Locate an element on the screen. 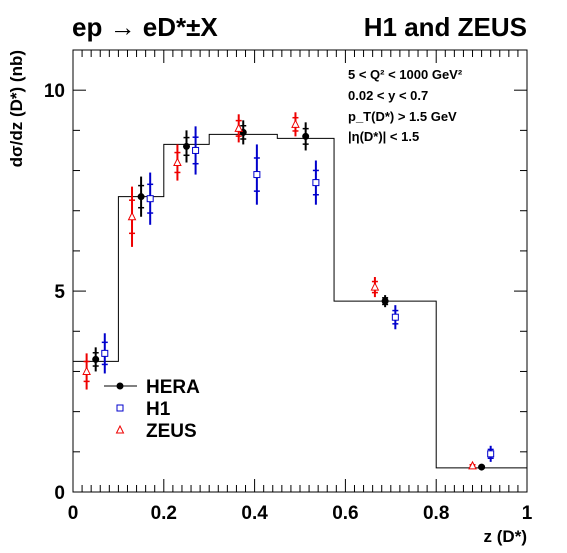 The height and width of the screenshot is (553, 567). legend-label: ZEUS is located at coordinates (171, 431).